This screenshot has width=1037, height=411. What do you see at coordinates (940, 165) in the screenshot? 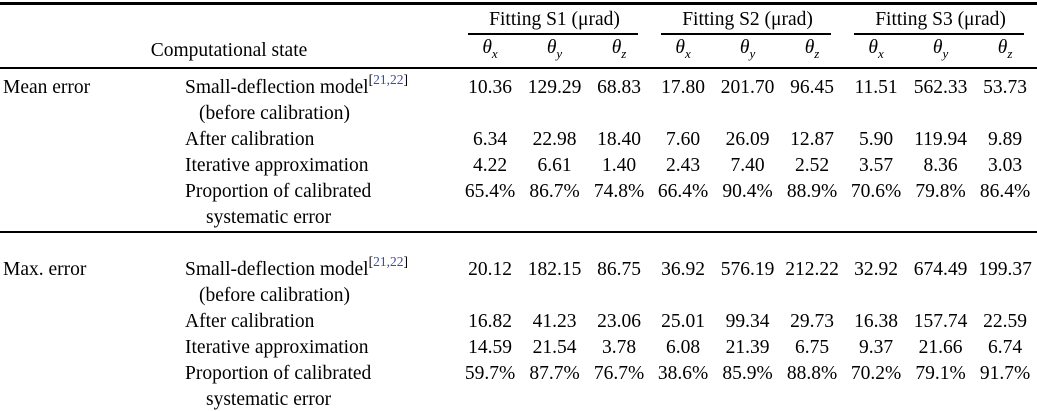
I see `value-cell: 8.36` at bounding box center [940, 165].